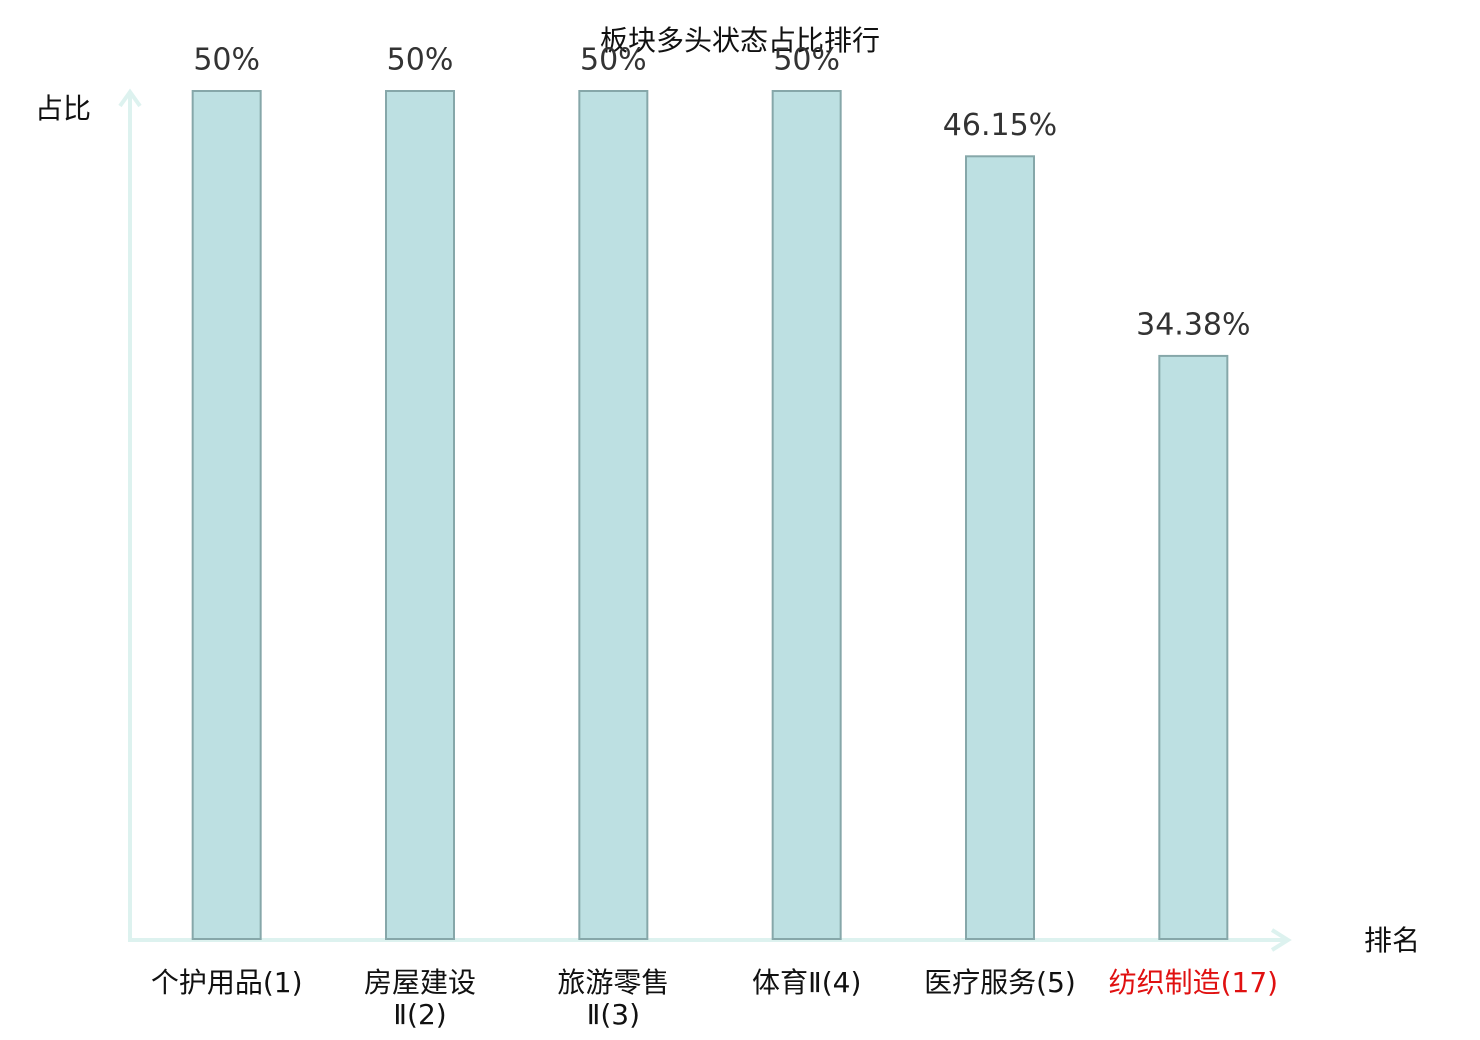  I want to click on x-tick-label: 纺织制造(17), so click(1193, 982).